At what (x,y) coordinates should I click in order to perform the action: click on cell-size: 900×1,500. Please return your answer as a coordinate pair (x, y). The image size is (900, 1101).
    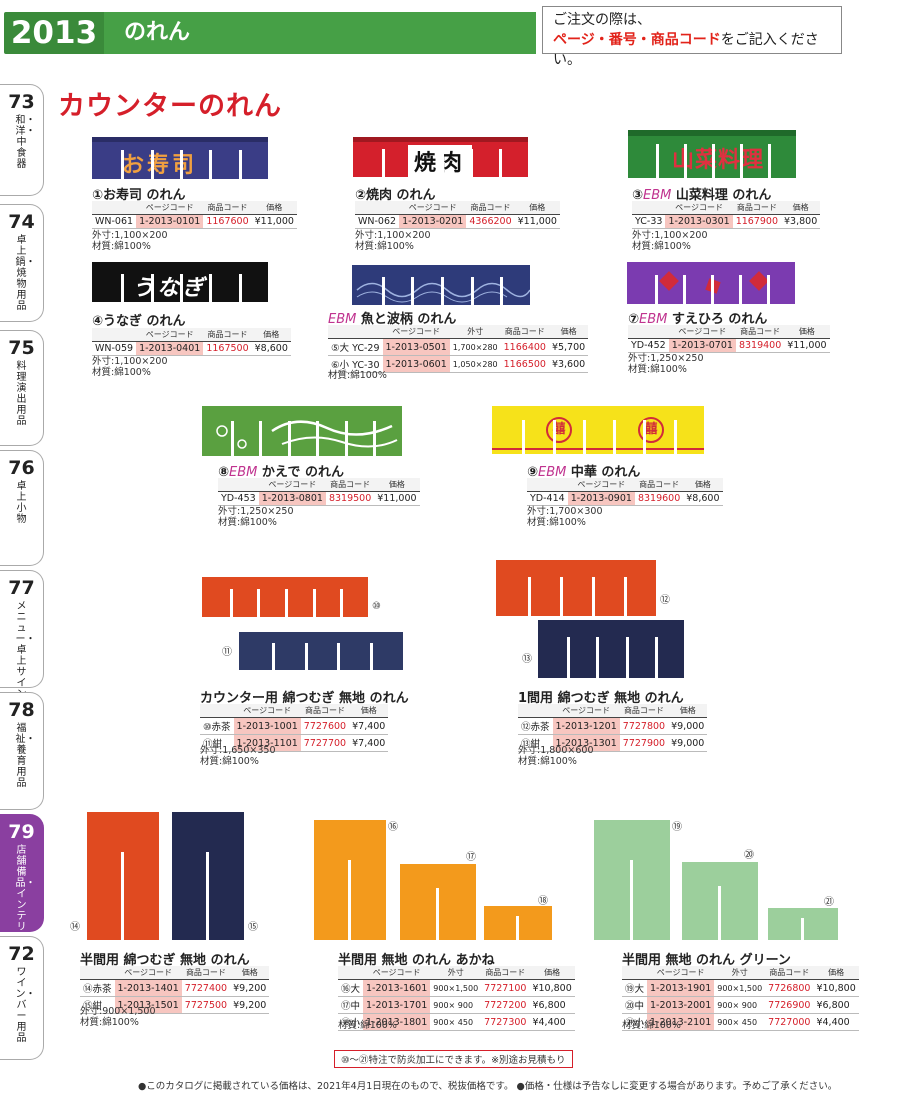
    Looking at the image, I should click on (740, 988).